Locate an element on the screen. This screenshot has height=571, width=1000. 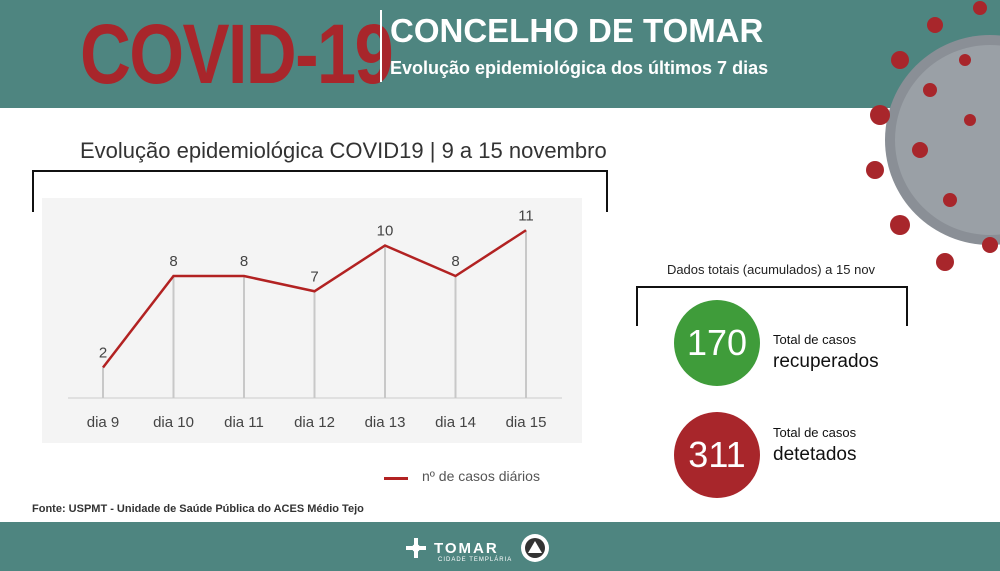
header-title: CONCELHO DE TOMAR is located at coordinates (577, 30).